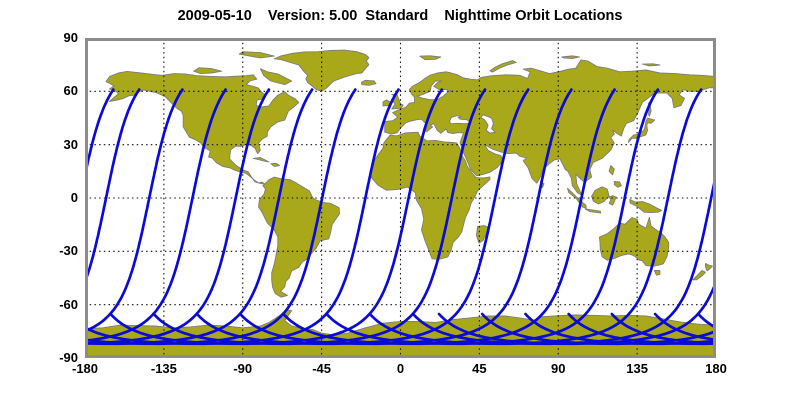  Describe the element at coordinates (68, 357) in the screenshot. I see `y-axis-tick-label: -90` at that location.